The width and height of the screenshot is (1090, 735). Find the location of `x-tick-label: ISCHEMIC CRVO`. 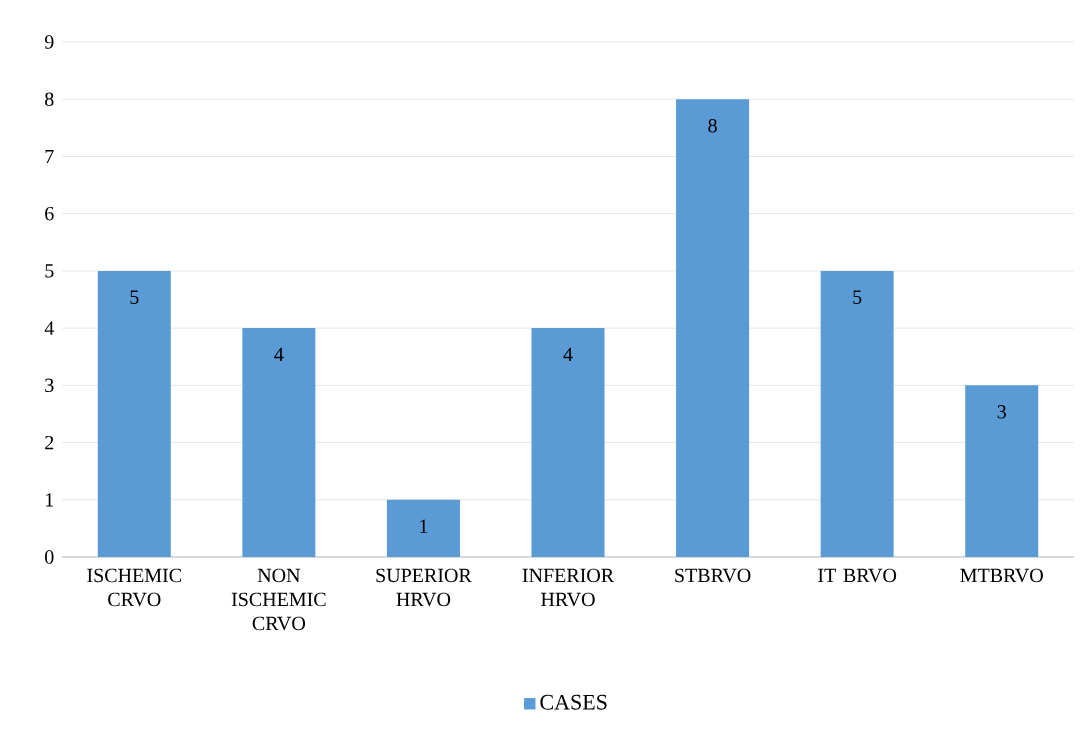

x-tick-label: ISCHEMIC CRVO is located at coordinates (134, 587).